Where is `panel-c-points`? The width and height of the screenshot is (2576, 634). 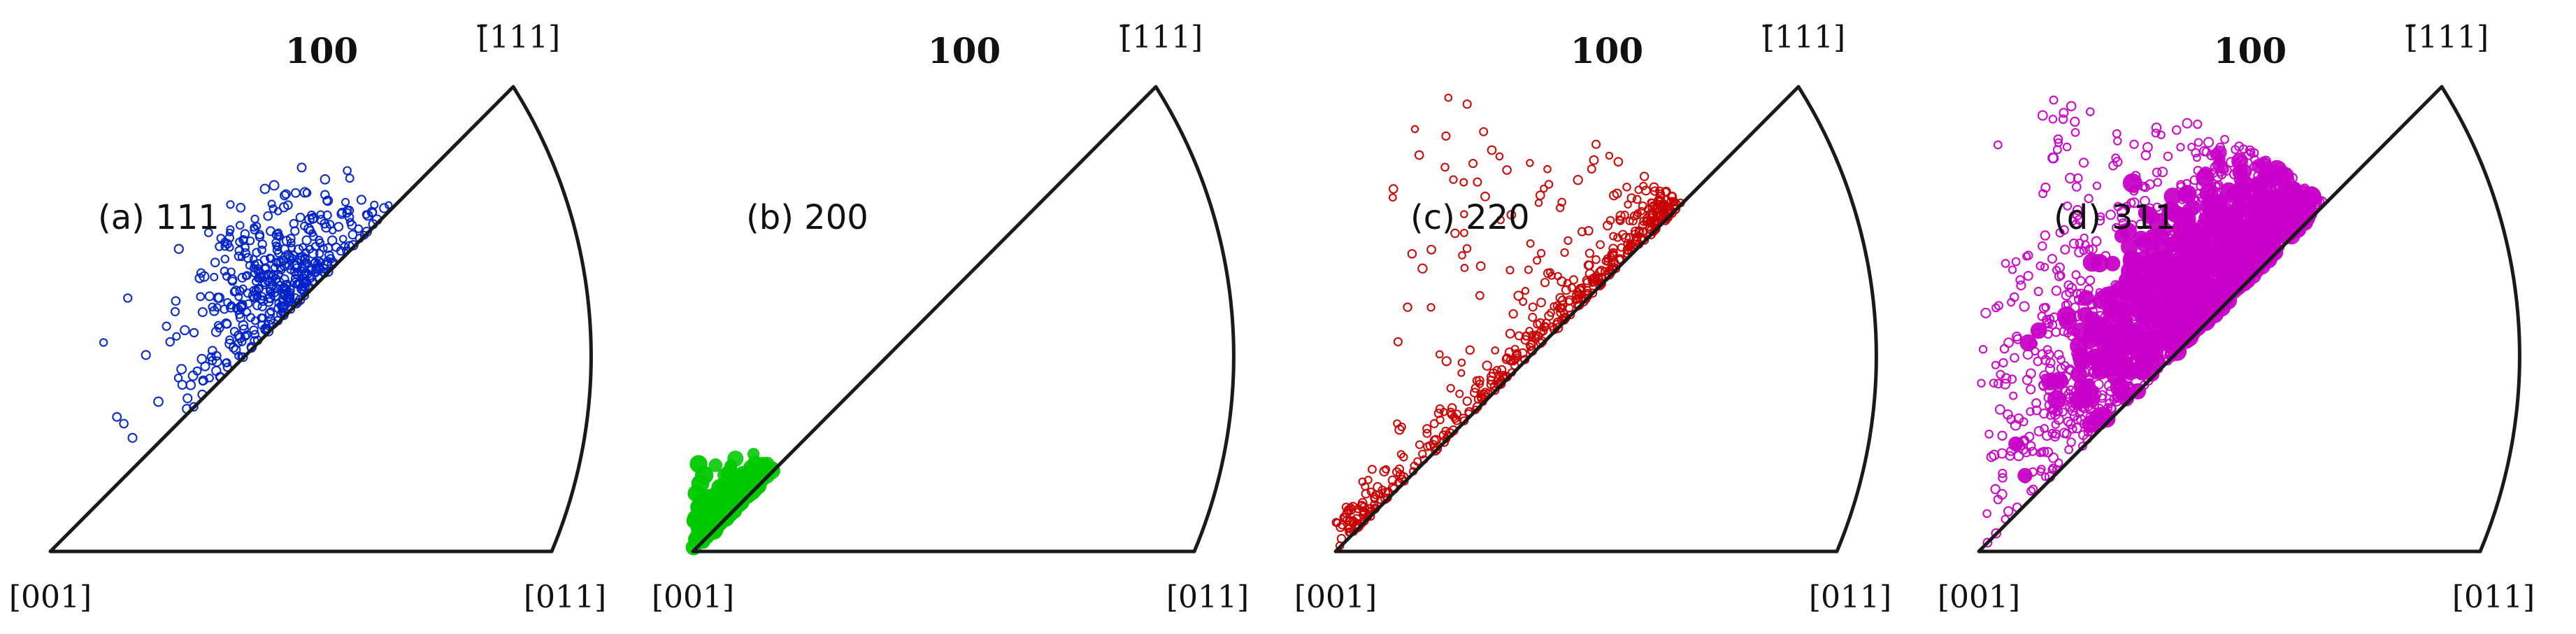 panel-c-points is located at coordinates (1508, 322).